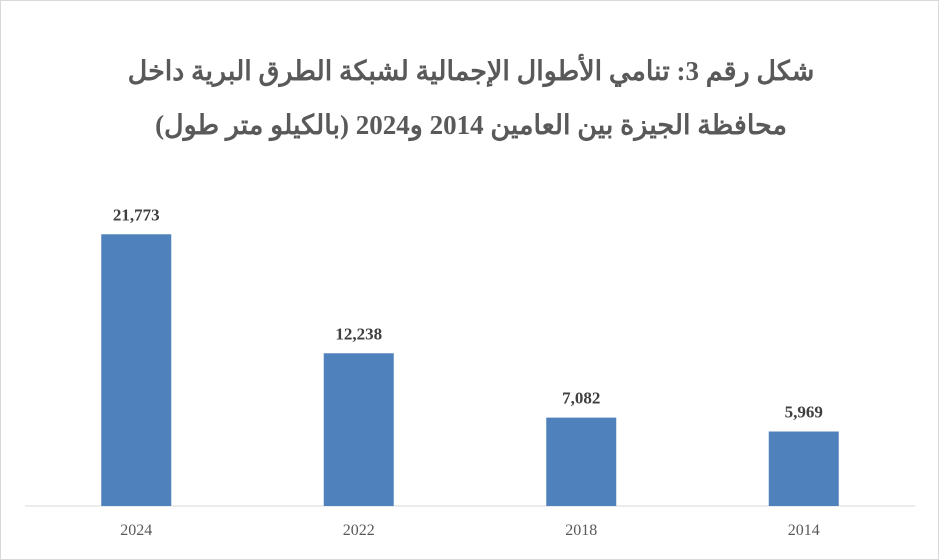  I want to click on x-tick-label: 2018, so click(581, 530).